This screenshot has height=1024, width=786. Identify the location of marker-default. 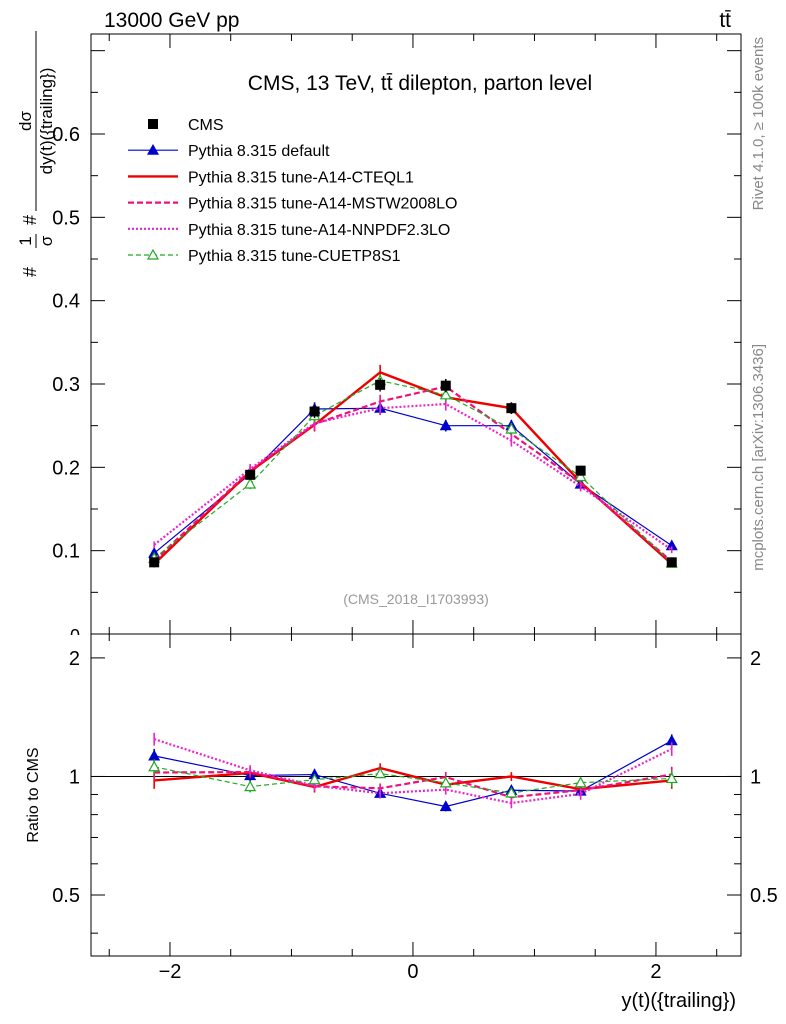
(445, 425).